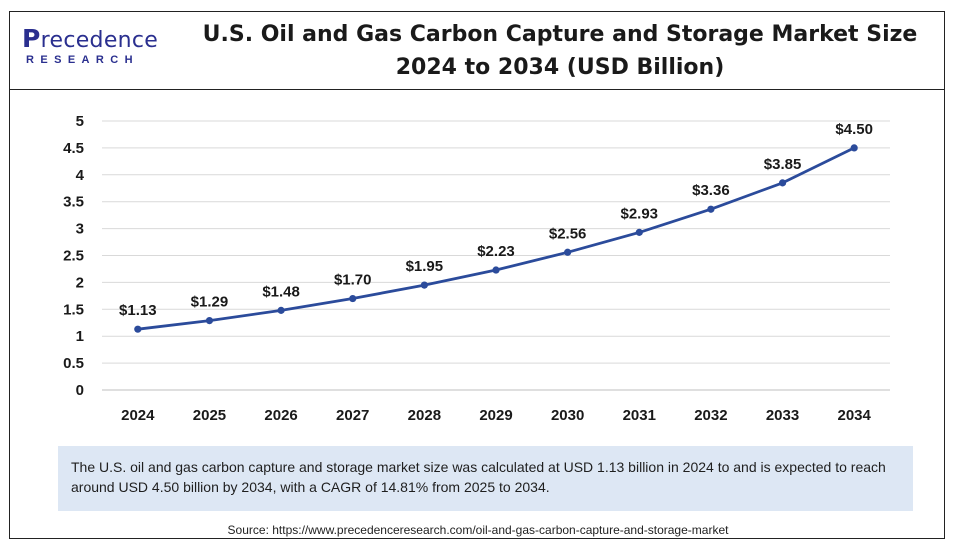 This screenshot has height=549, width=963. What do you see at coordinates (783, 164) in the screenshot?
I see `data-label: $3.85` at bounding box center [783, 164].